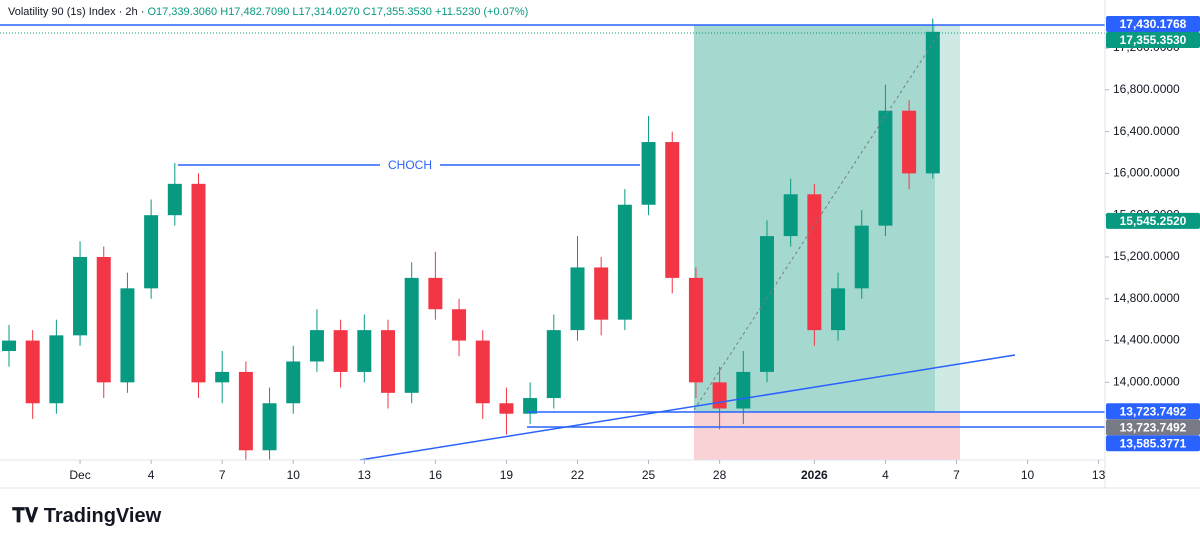 The height and width of the screenshot is (546, 1200). I want to click on ohlc-change: +11.5230 (+0.07%), so click(481, 12).